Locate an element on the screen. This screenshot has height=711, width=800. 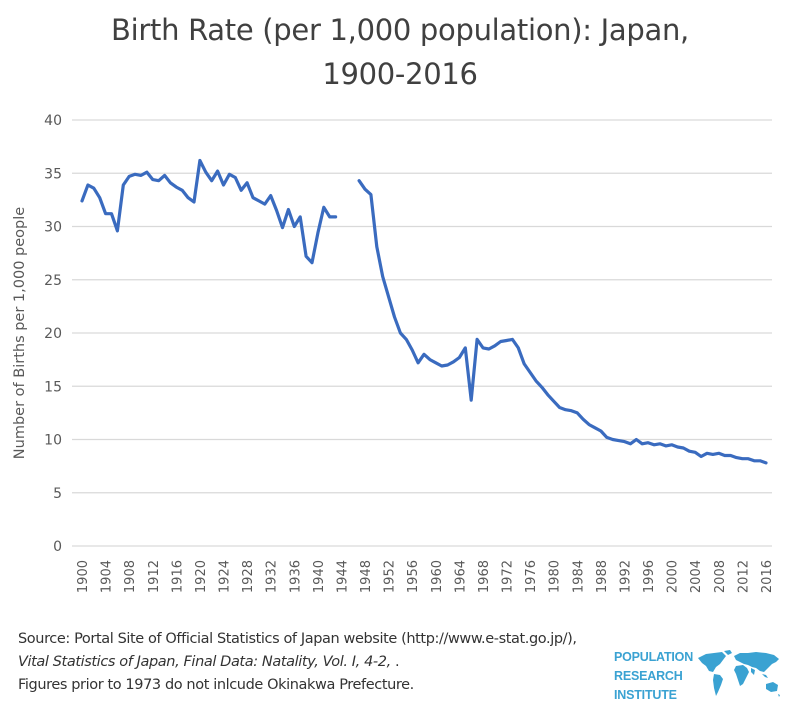
x-tick-label: 1916 is located at coordinates (177, 576).